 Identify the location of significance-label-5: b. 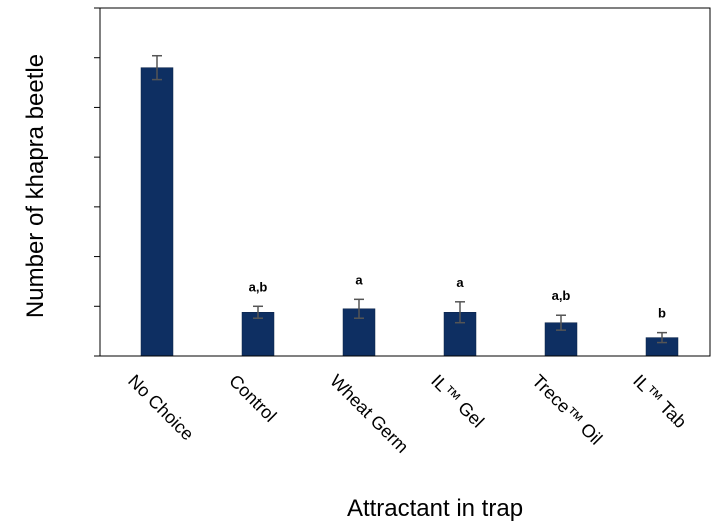
(662, 313).